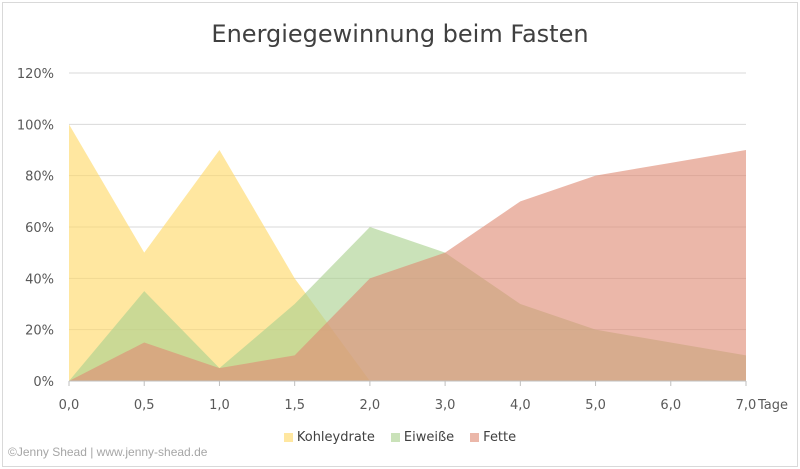 This screenshot has height=469, width=800. Describe the element at coordinates (39, 331) in the screenshot. I see `y-tick-label: 20%` at that location.